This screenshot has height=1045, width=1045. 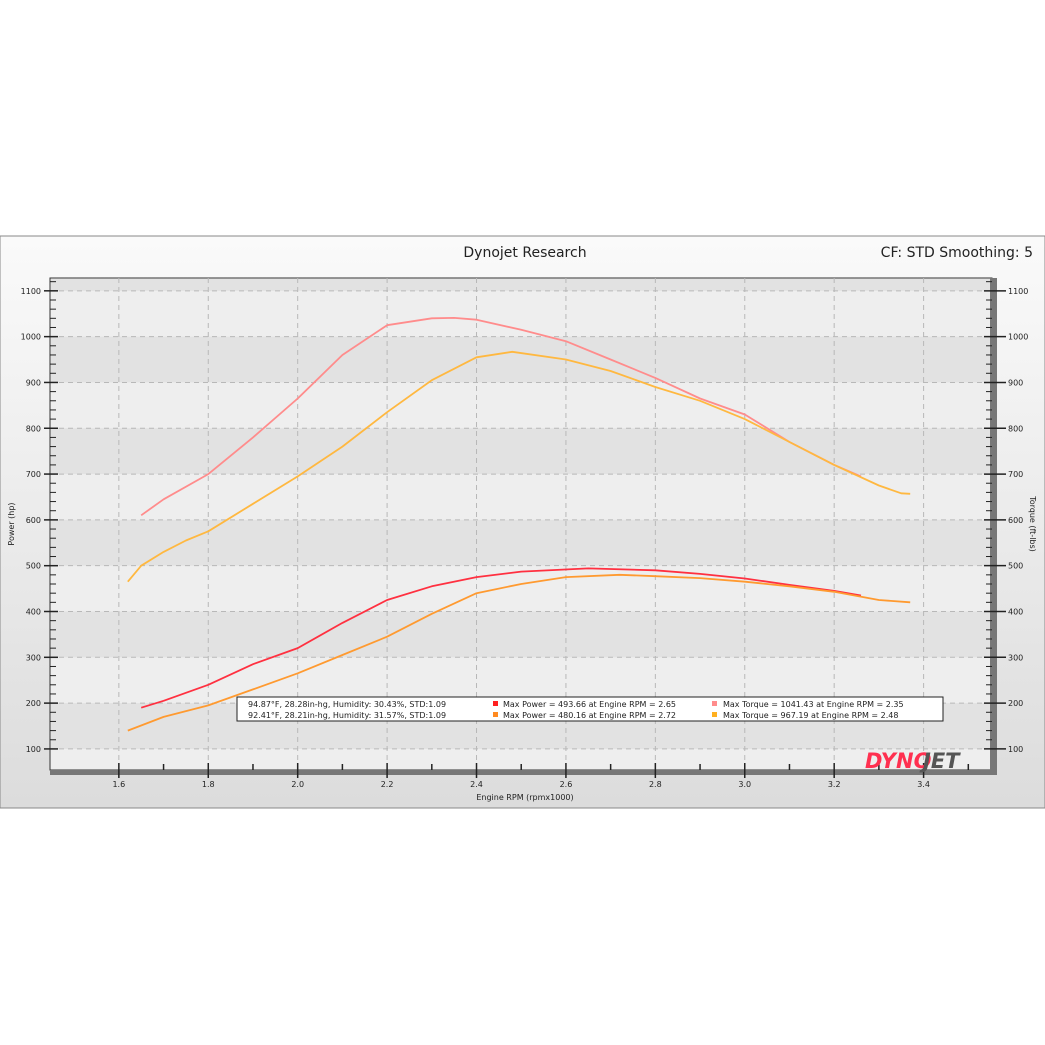 What do you see at coordinates (387, 784) in the screenshot?
I see `x-tick-label: 2.2` at bounding box center [387, 784].